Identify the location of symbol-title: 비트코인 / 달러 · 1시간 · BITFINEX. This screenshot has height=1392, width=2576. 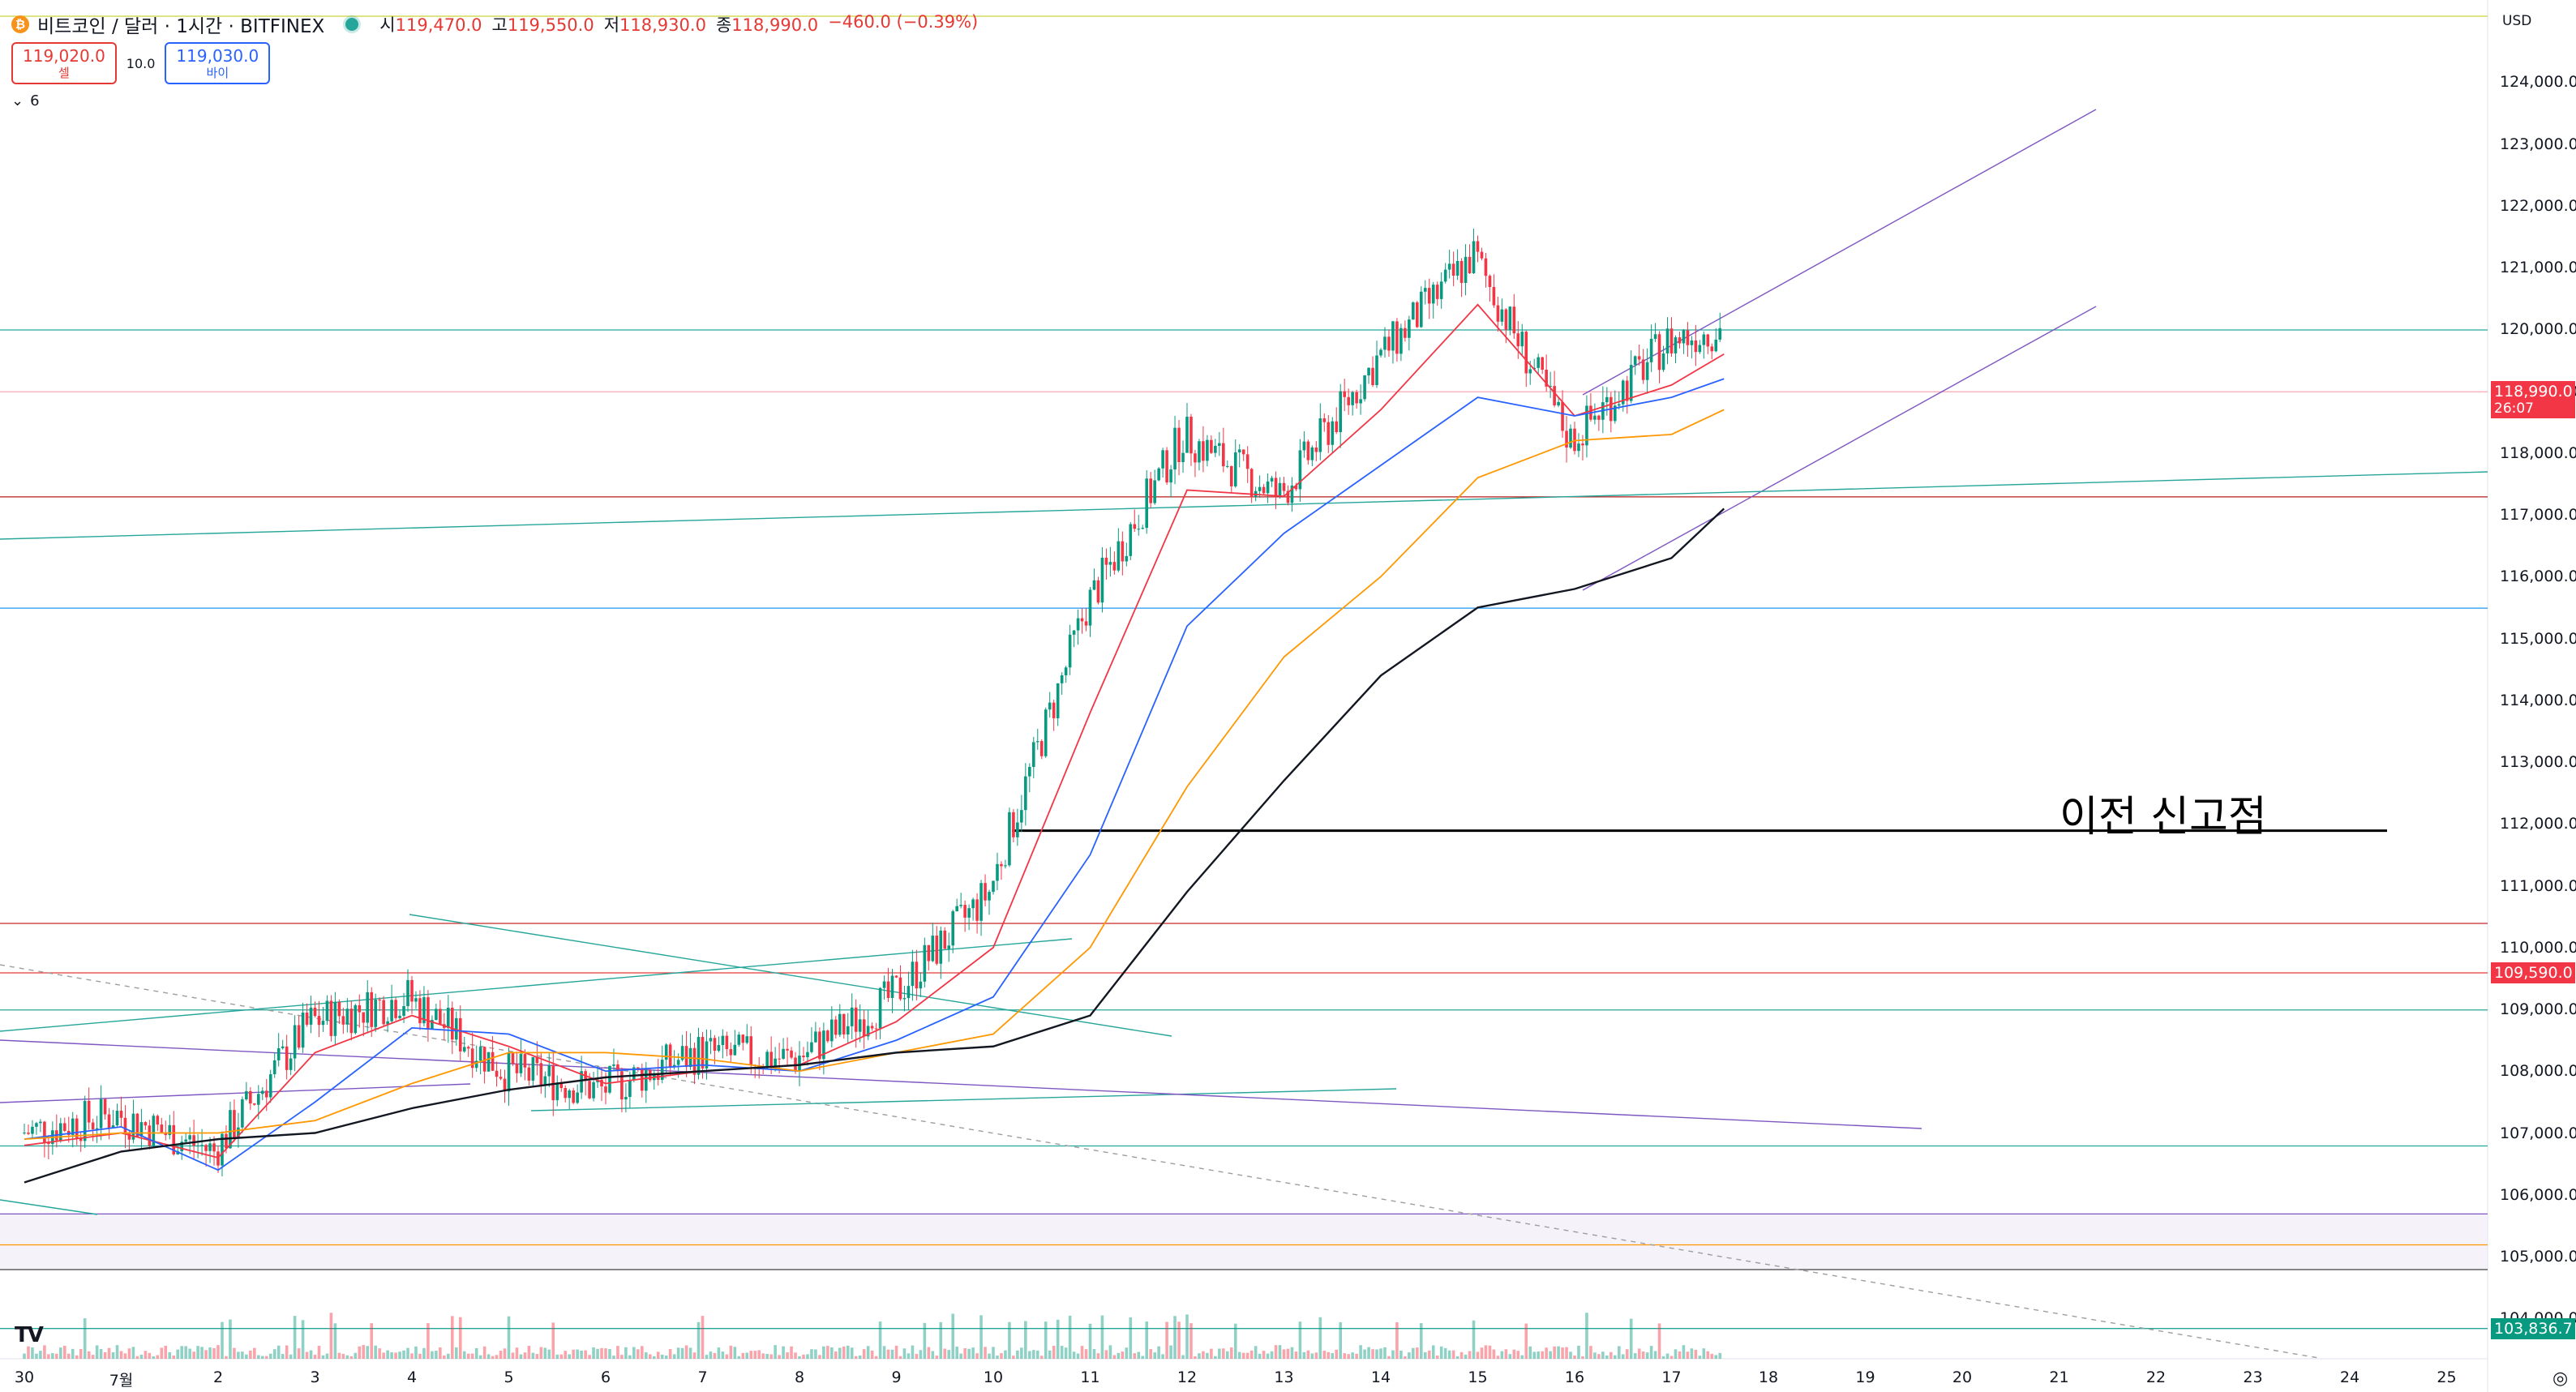
(181, 26).